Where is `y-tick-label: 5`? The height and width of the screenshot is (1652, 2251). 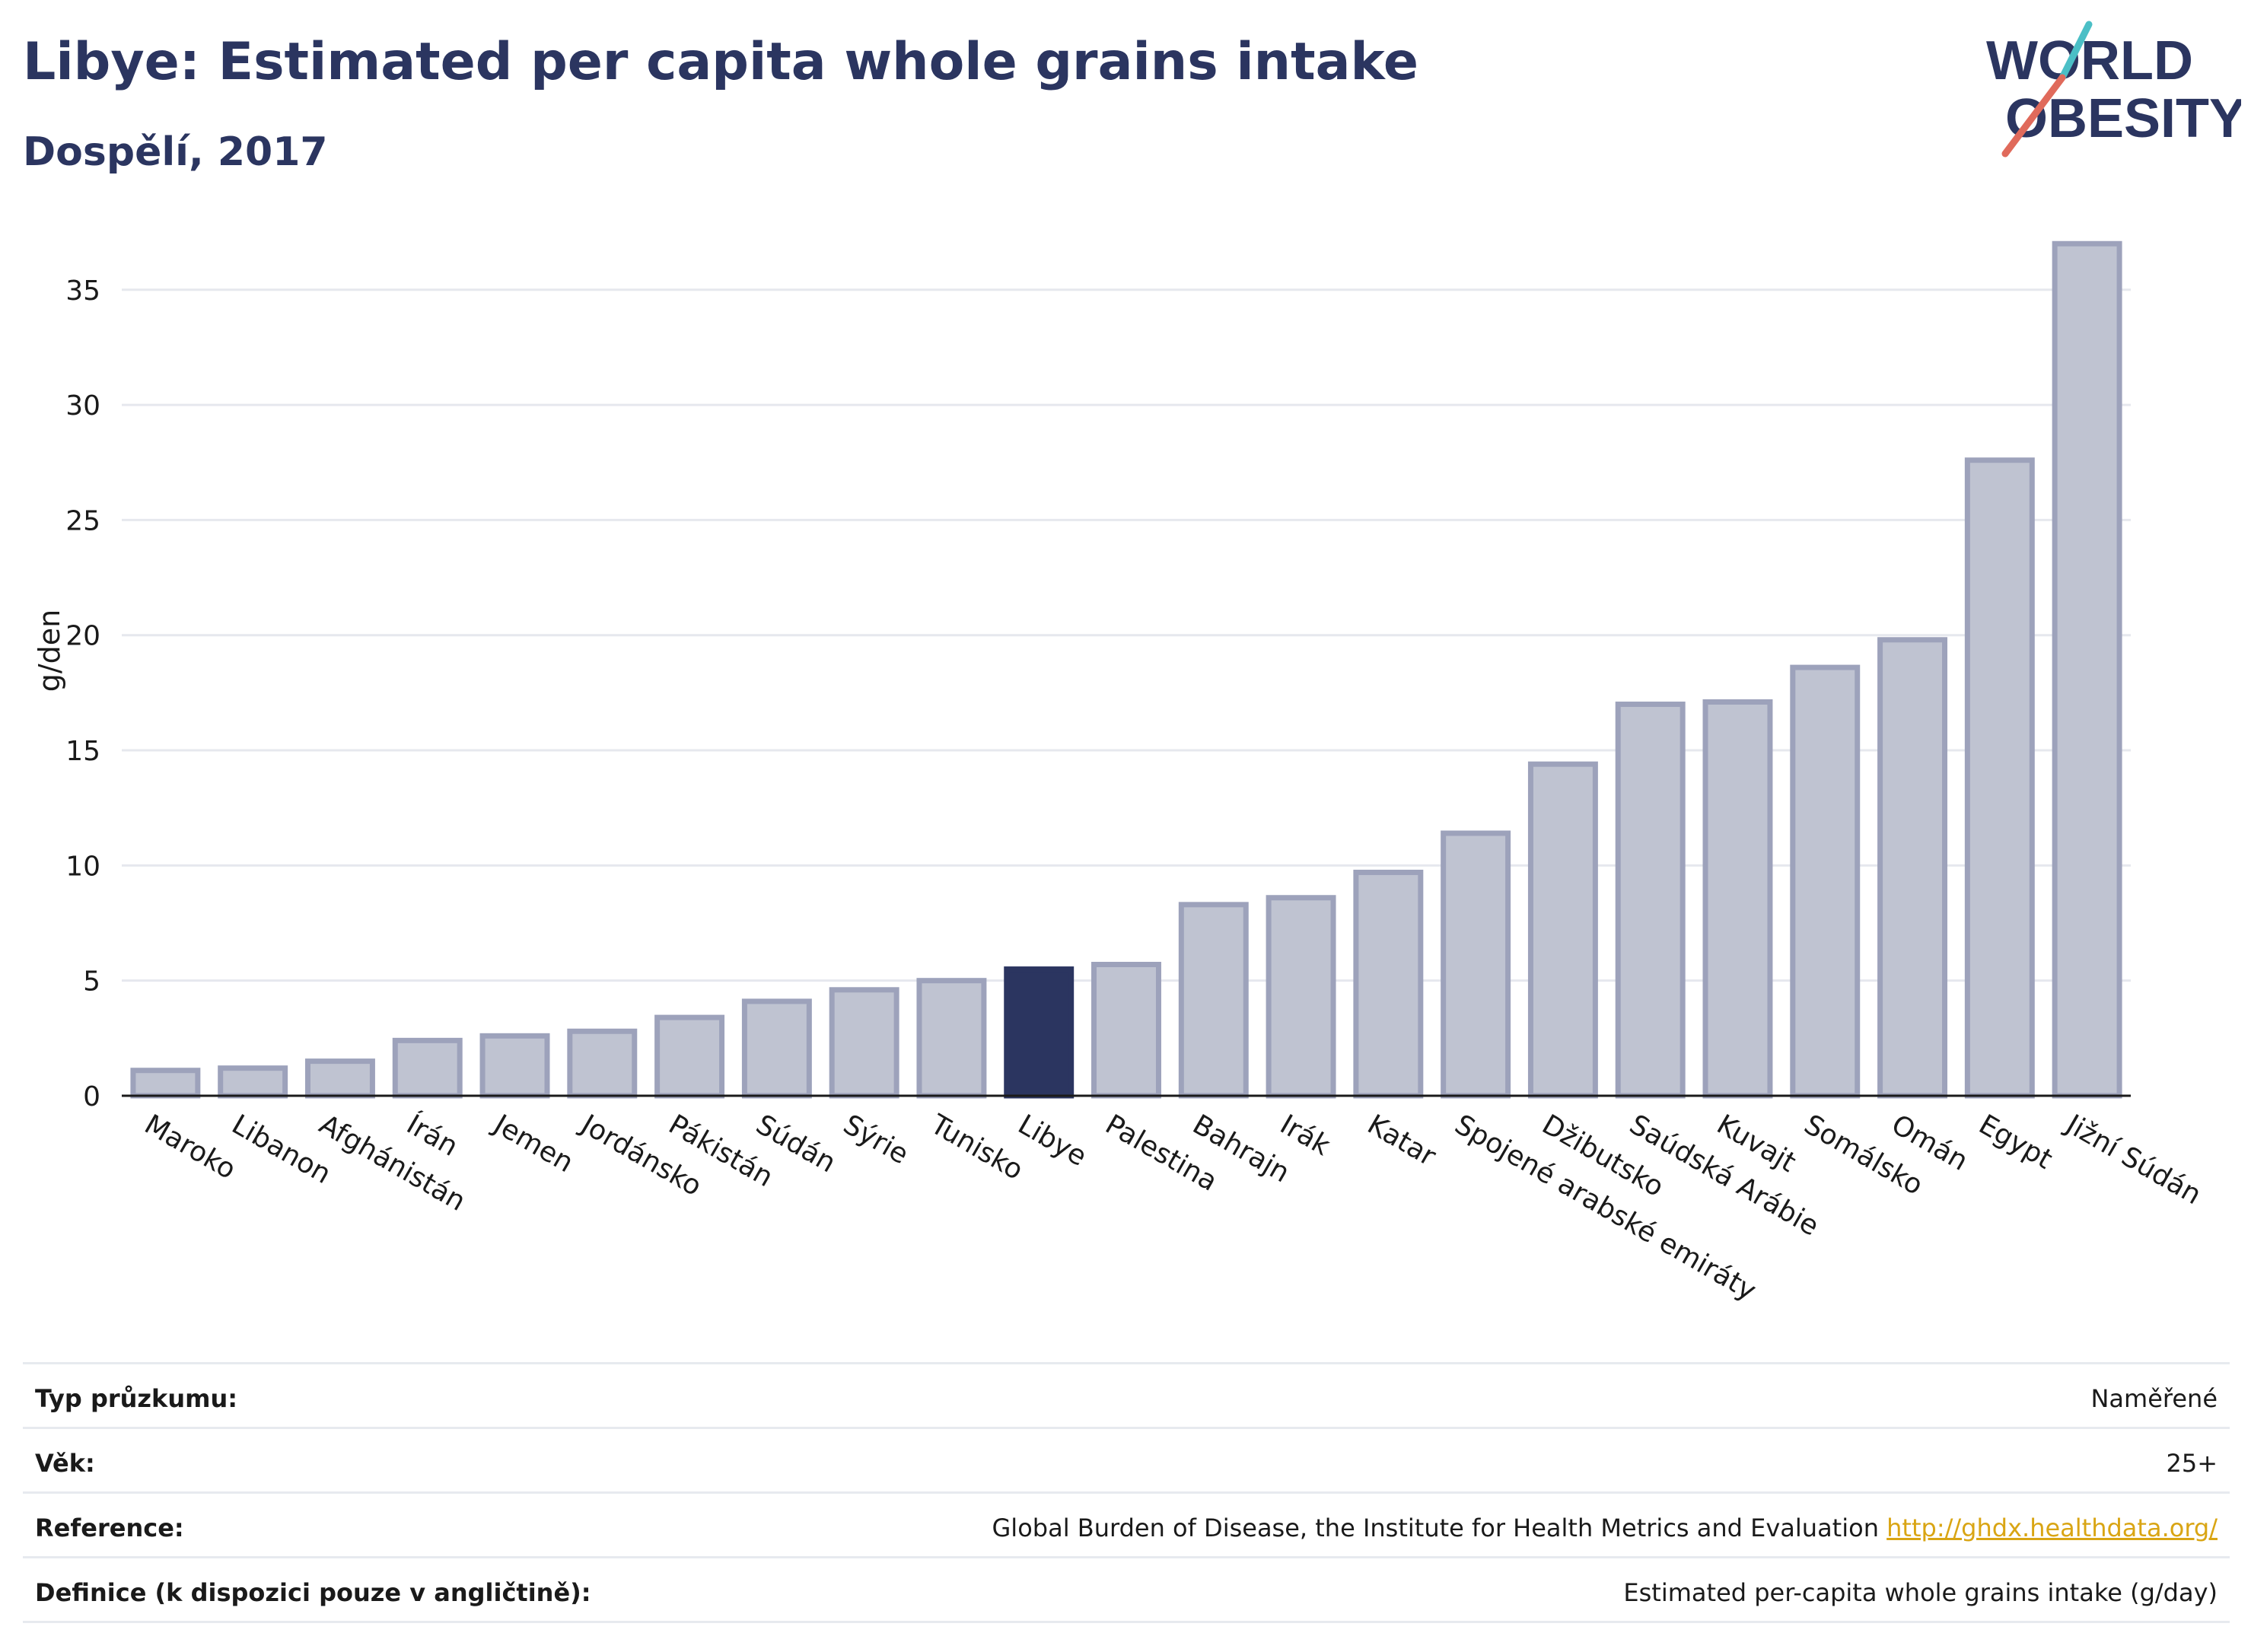 y-tick-label: 5 is located at coordinates (91, 982).